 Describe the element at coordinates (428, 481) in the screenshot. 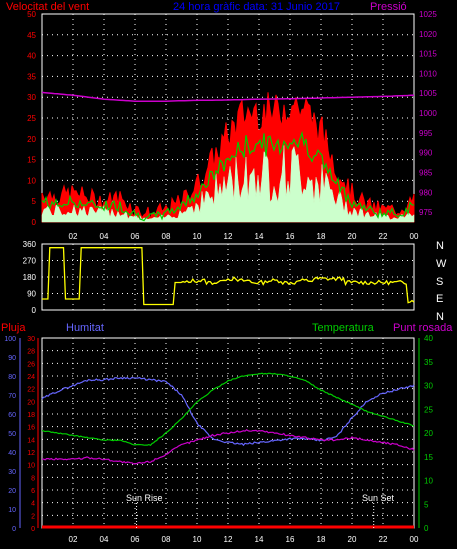

I see `temperature-ytick-2: 10` at that location.